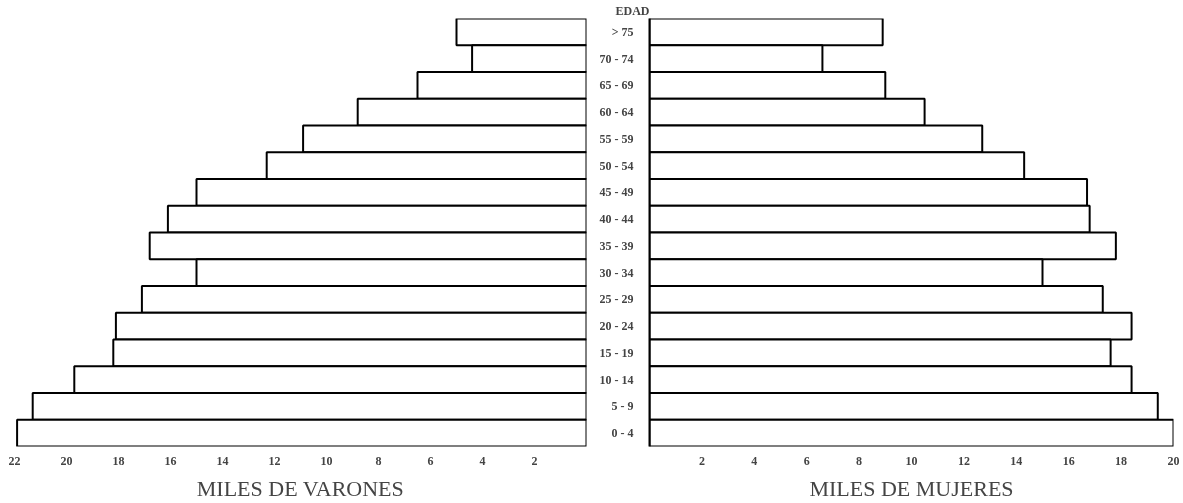 This screenshot has width=1183, height=503. Describe the element at coordinates (616, 112) in the screenshot. I see `y-tick-label: 60 - 64` at that location.